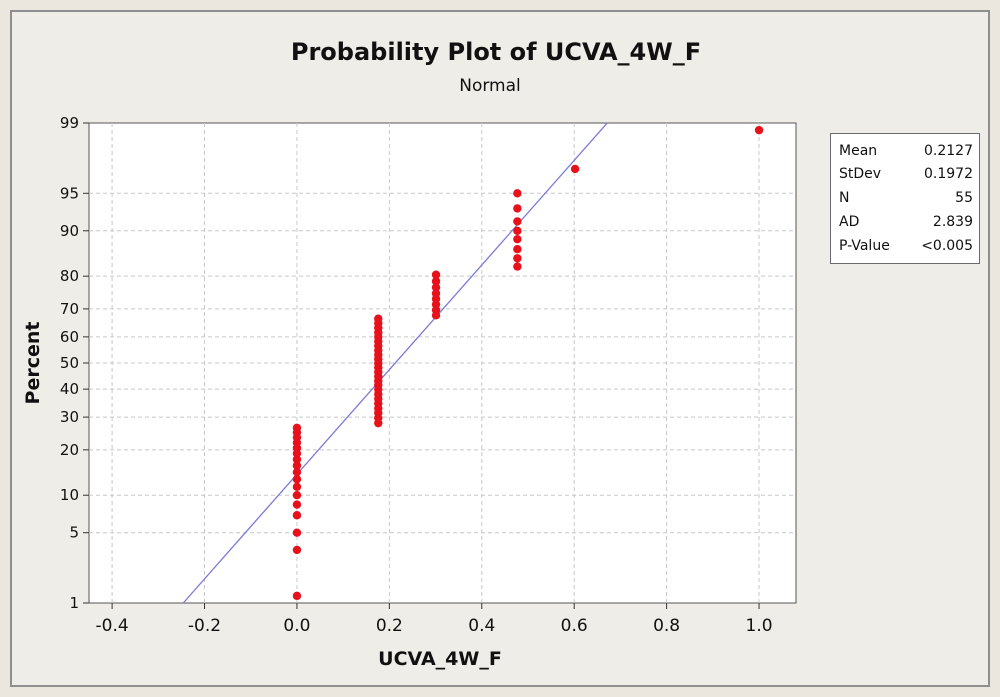  I want to click on y-tick-label: 1, so click(74, 603).